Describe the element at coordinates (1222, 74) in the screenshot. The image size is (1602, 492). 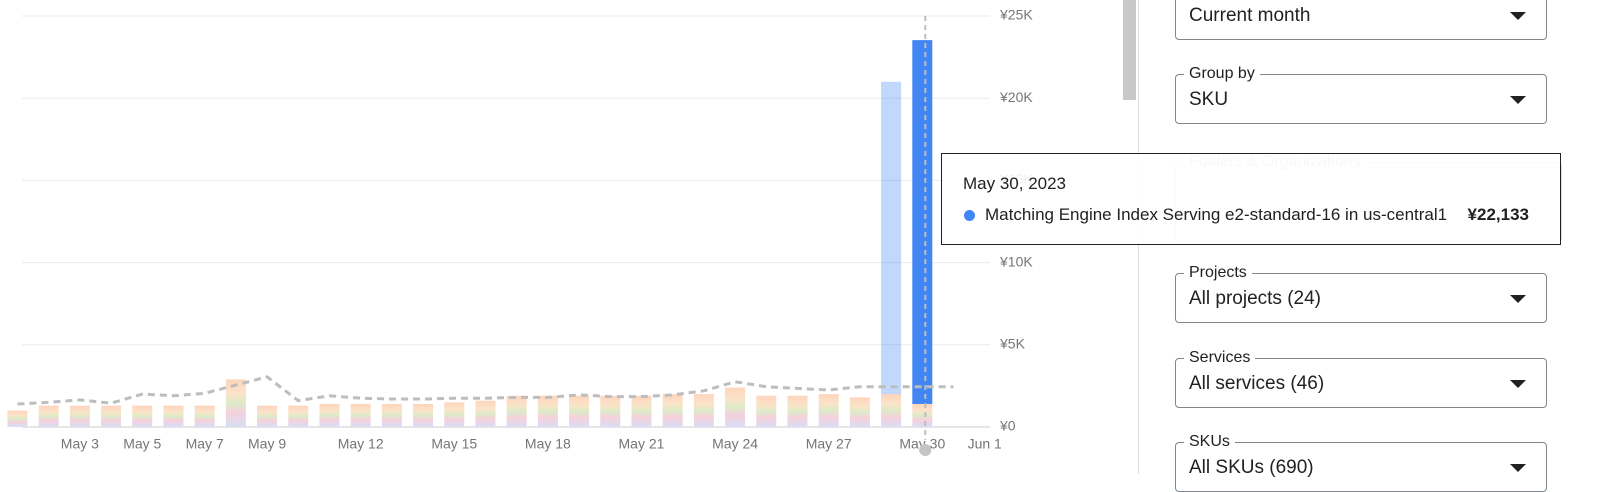
I see `dropdown-label: Group by` at that location.